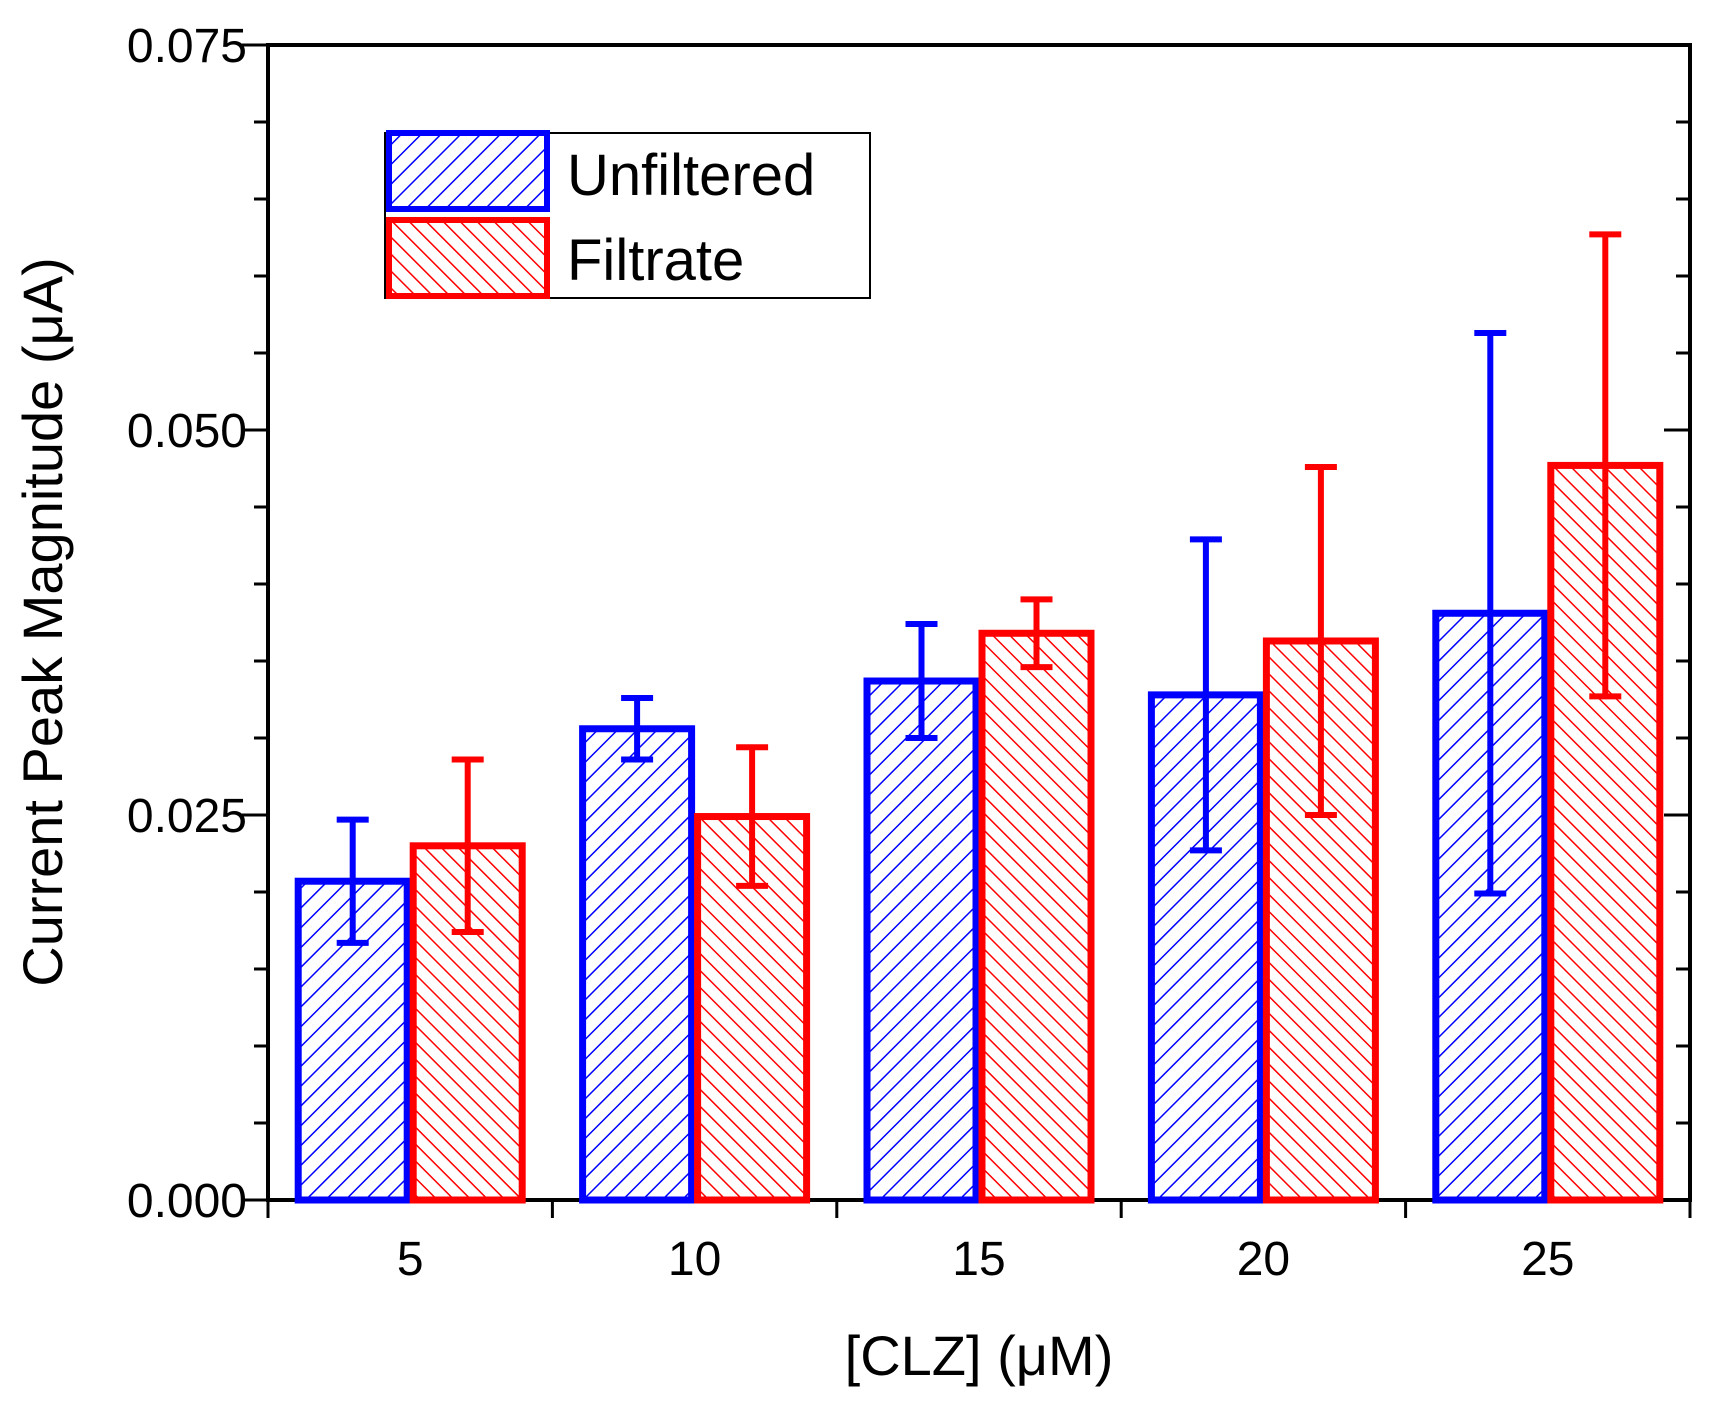 Image resolution: width=1721 pixels, height=1403 pixels. What do you see at coordinates (410, 1259) in the screenshot?
I see `x-tick-label-5: 5` at bounding box center [410, 1259].